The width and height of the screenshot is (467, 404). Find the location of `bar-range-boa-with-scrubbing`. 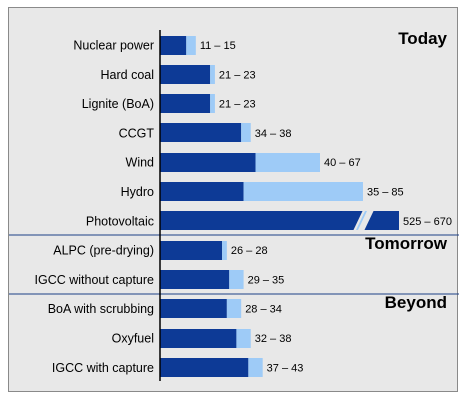

bar-range-boa-with-scrubbing is located at coordinates (234, 308).